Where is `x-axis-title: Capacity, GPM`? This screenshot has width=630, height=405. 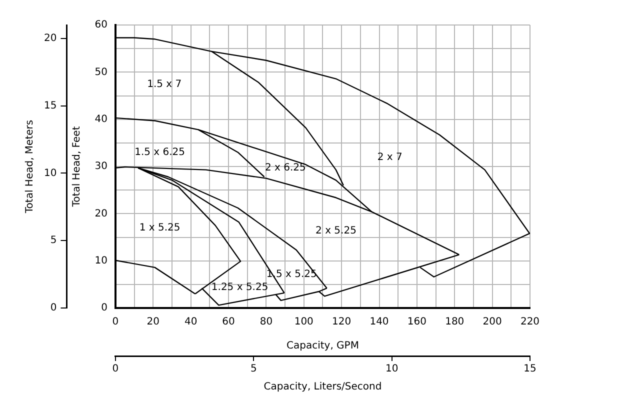
x-axis-title: Capacity, GPM is located at coordinates (322, 346).